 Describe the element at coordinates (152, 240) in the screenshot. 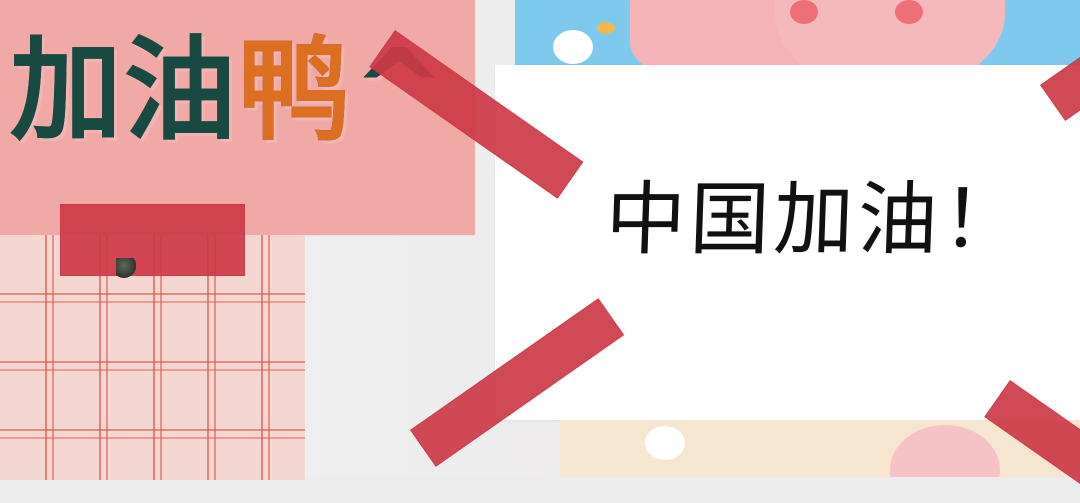

I see `tape-strip-pink-card` at that location.